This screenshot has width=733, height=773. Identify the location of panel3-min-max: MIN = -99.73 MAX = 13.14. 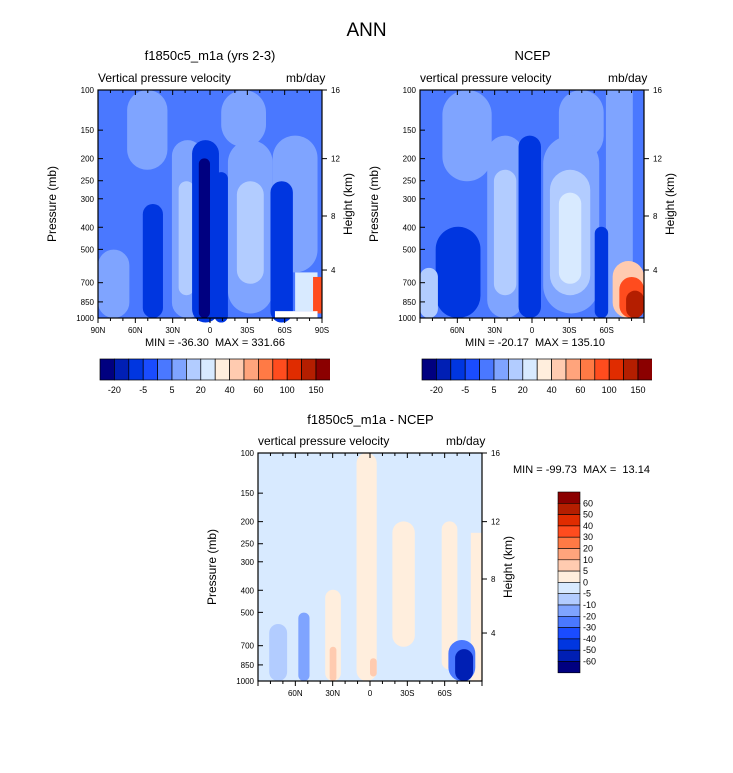
(581, 470).